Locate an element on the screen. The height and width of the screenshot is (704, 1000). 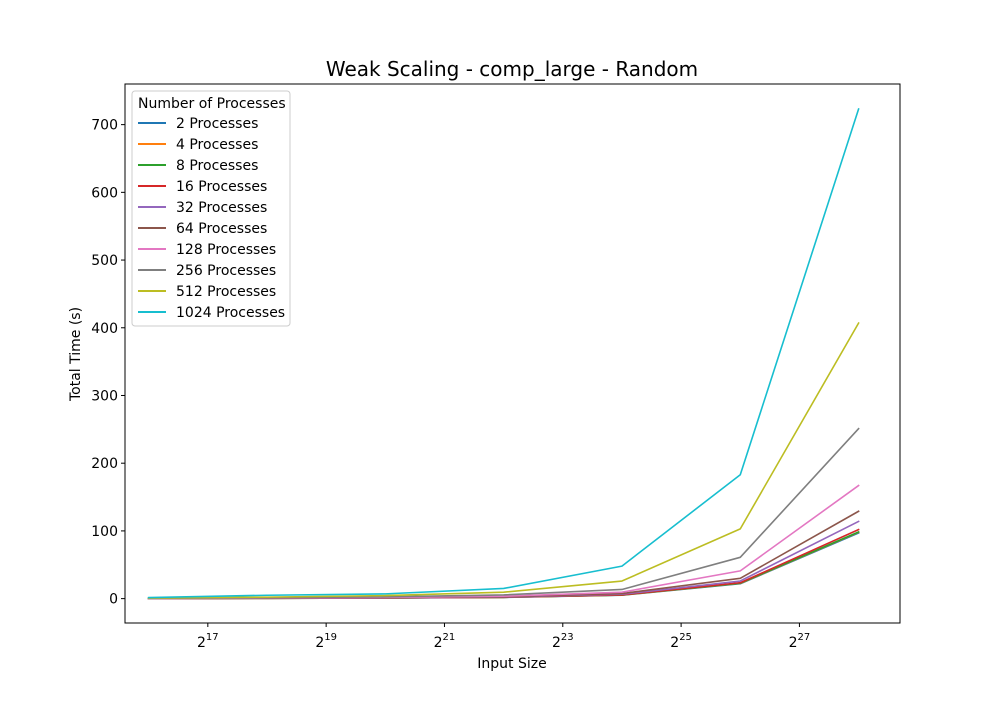
y-tick-label: 600 is located at coordinates (104, 193).